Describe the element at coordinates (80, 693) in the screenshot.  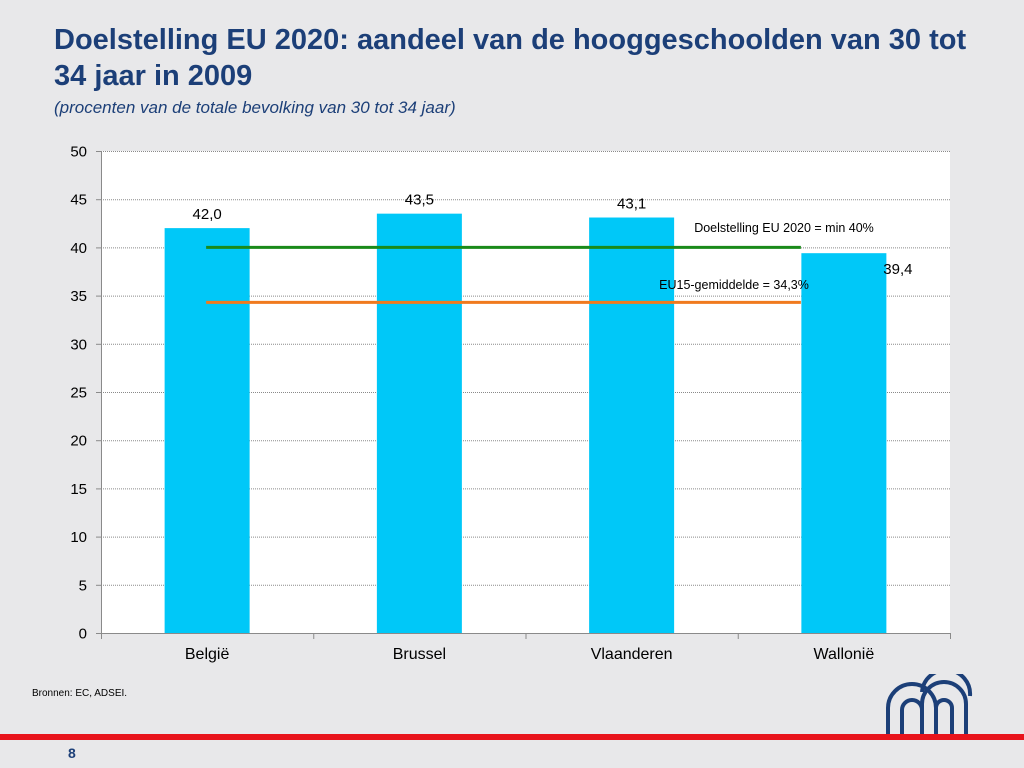
I see `source-note: Bronnen: EC, ADSEI.` at that location.